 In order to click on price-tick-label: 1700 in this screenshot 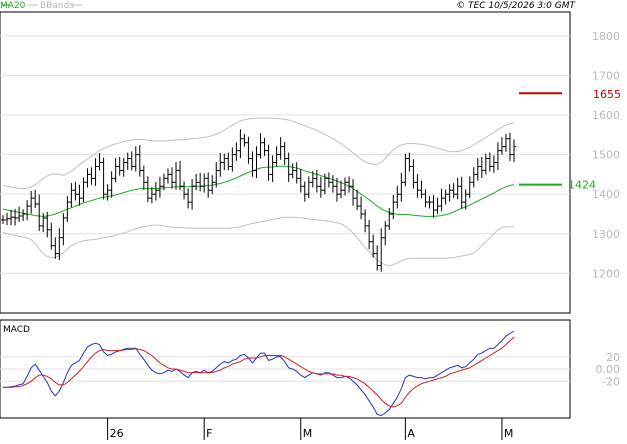, I will do `click(606, 75)`.